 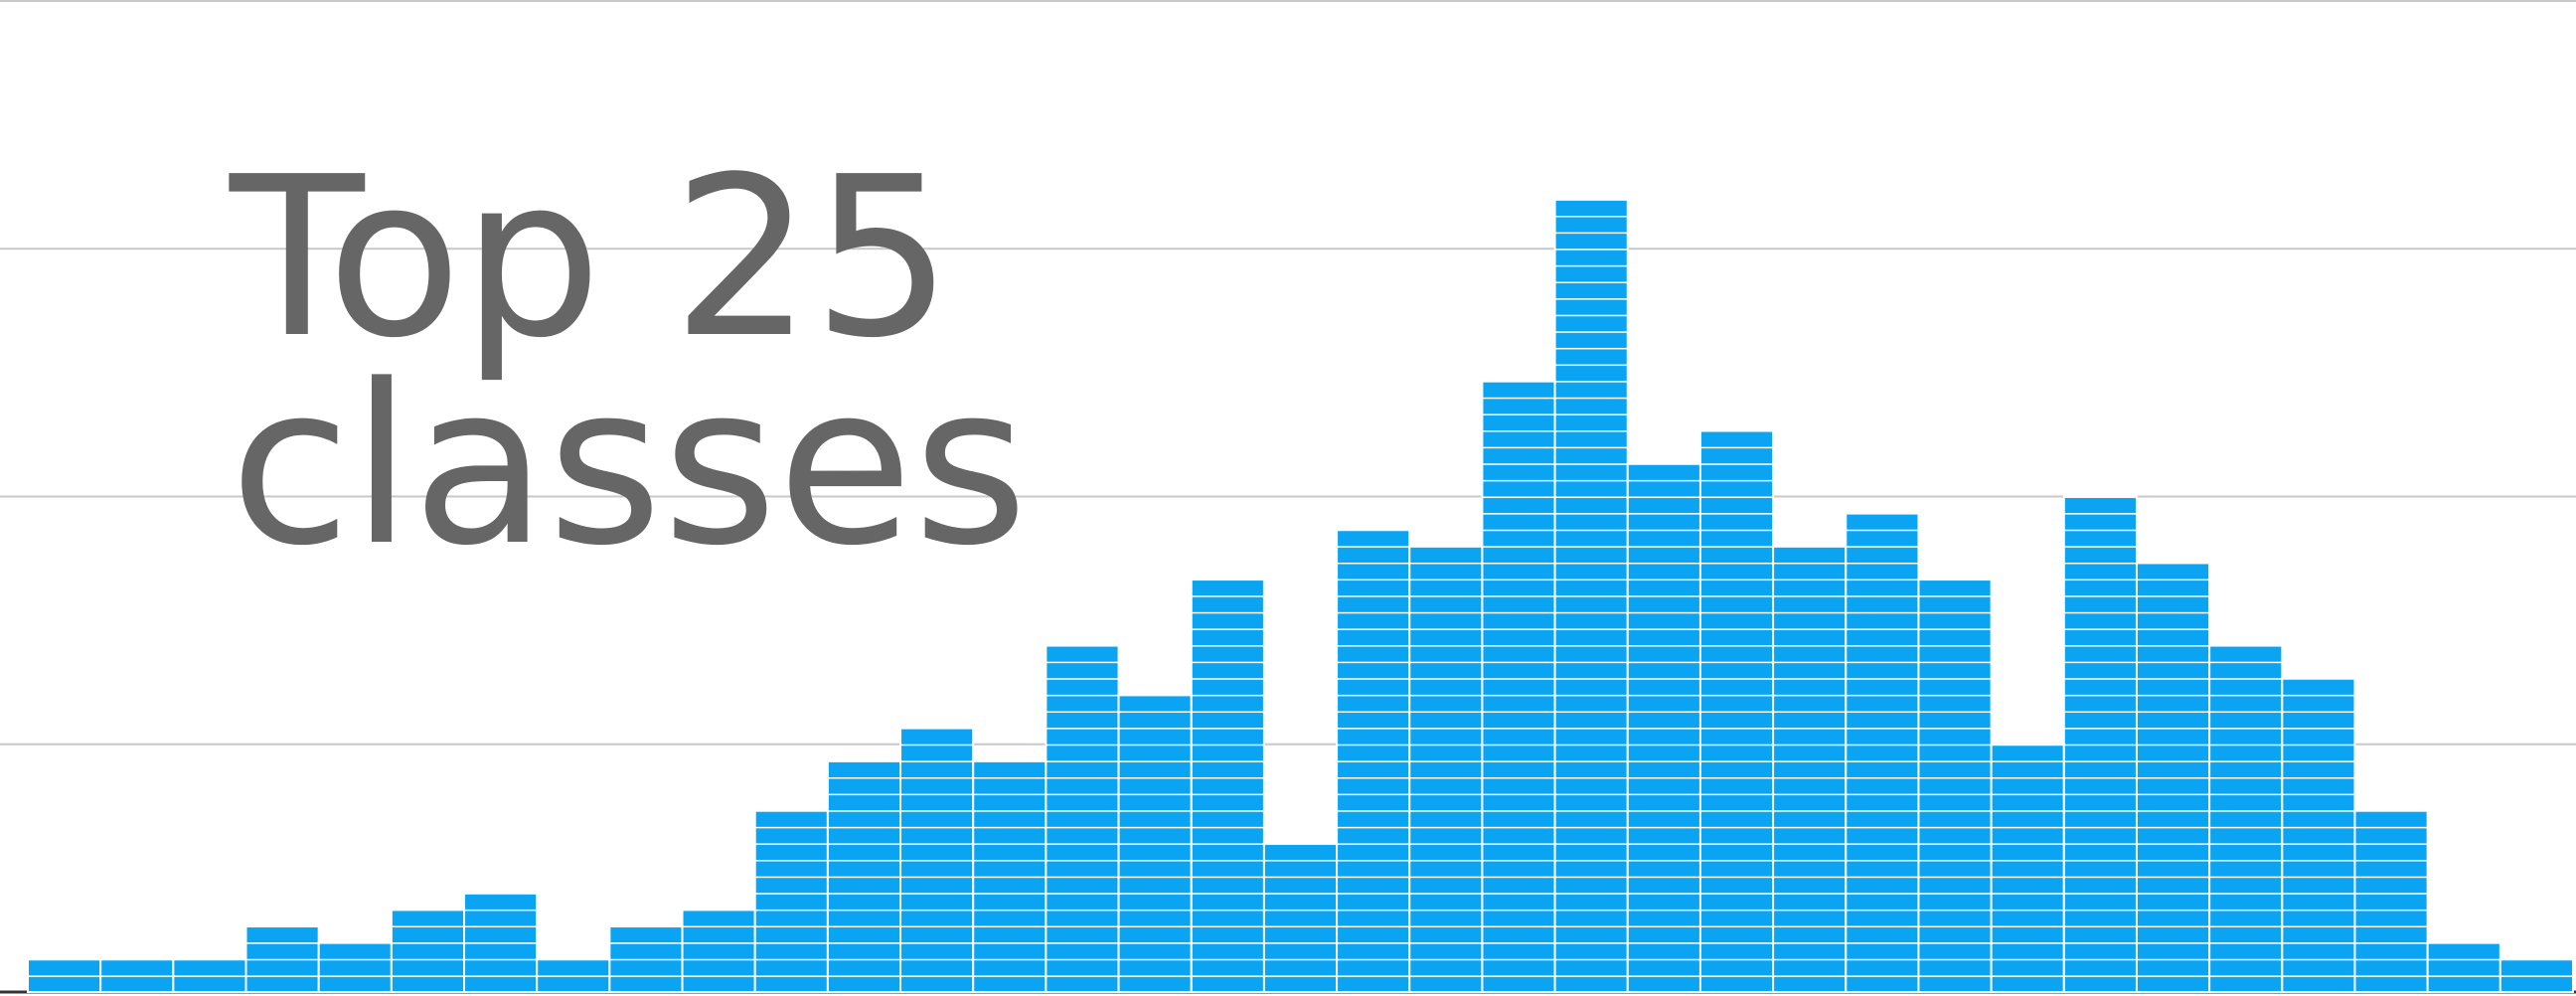 I want to click on chart-title-line: Top 25, so click(x=591, y=258).